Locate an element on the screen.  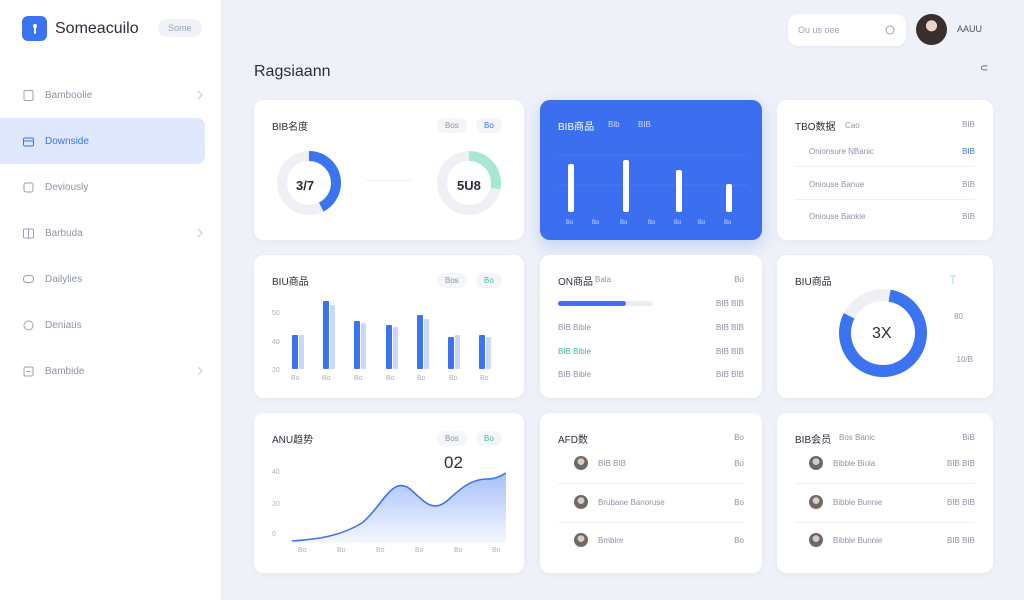
sidebar-item-label: Downside is located at coordinates (67, 141).